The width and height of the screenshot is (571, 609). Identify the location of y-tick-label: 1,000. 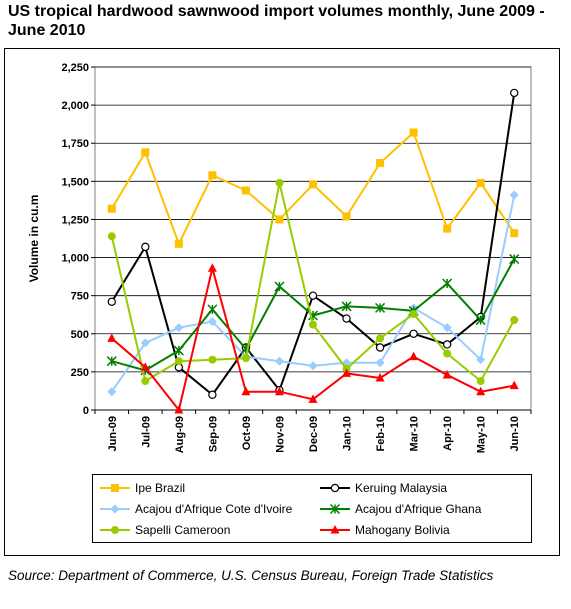
(75, 259).